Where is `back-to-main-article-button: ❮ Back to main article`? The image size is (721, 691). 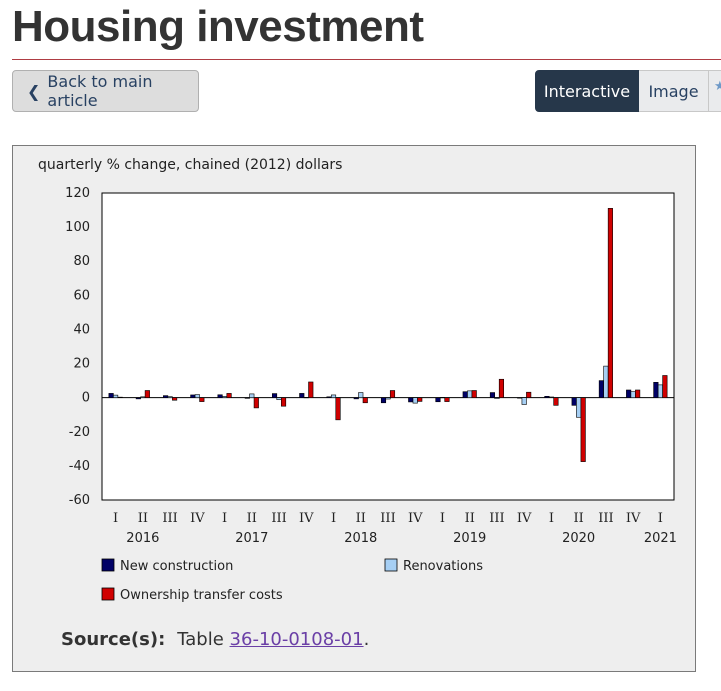 back-to-main-article-button: ❮ Back to main article is located at coordinates (105, 91).